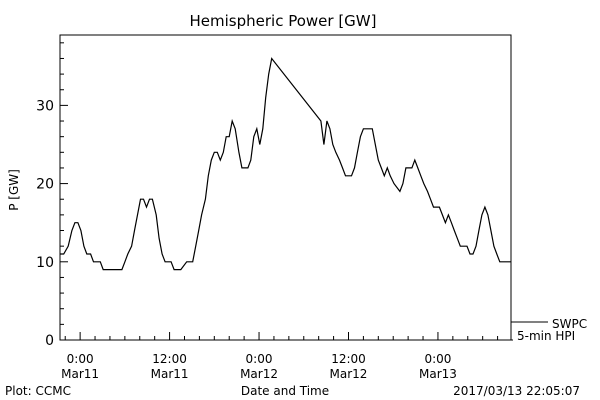 The image size is (600, 400). I want to click on y-tick-label: 0, so click(49, 341).